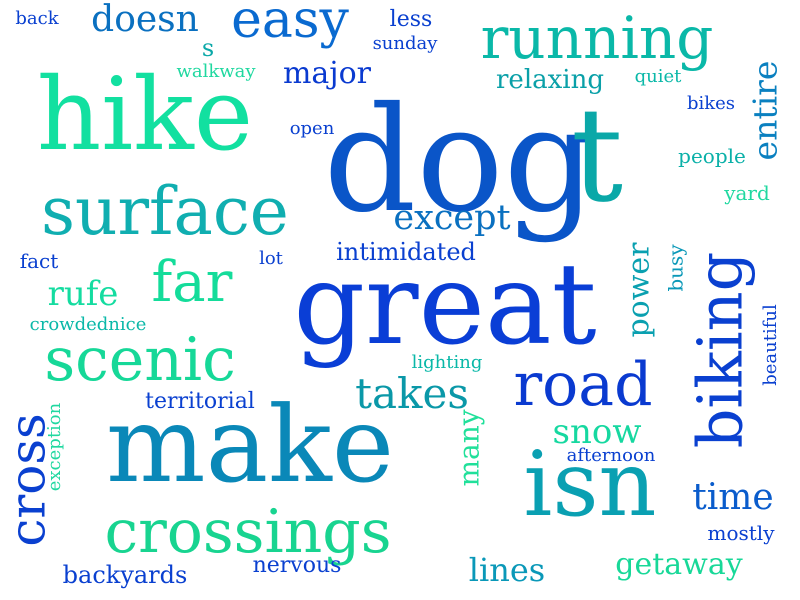  Describe the element at coordinates (165, 211) in the screenshot. I see `word-surface: surface` at that location.